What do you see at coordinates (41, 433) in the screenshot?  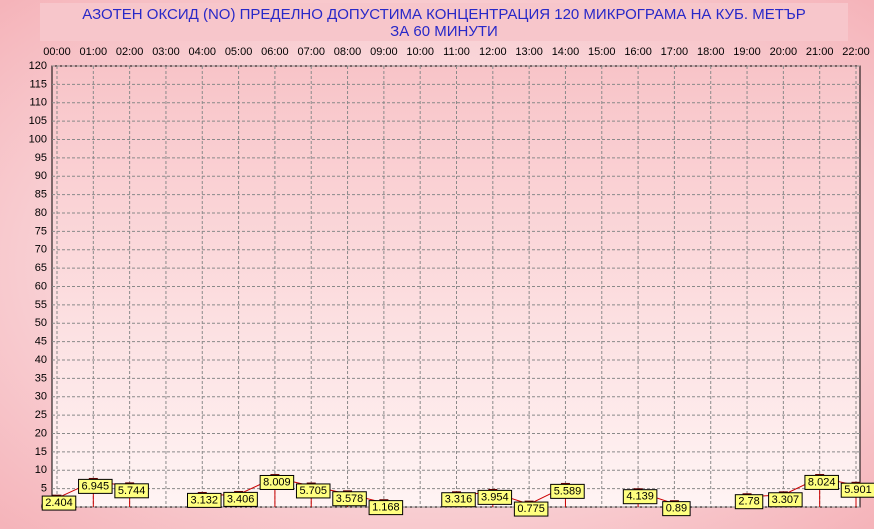 I see `y-tick-label: 20` at bounding box center [41, 433].